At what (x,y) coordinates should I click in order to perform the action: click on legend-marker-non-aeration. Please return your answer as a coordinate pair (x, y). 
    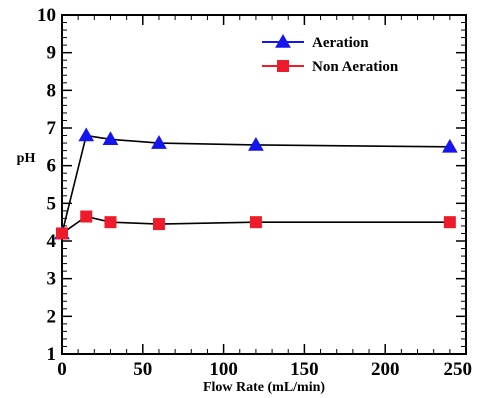
    Looking at the image, I should click on (283, 66).